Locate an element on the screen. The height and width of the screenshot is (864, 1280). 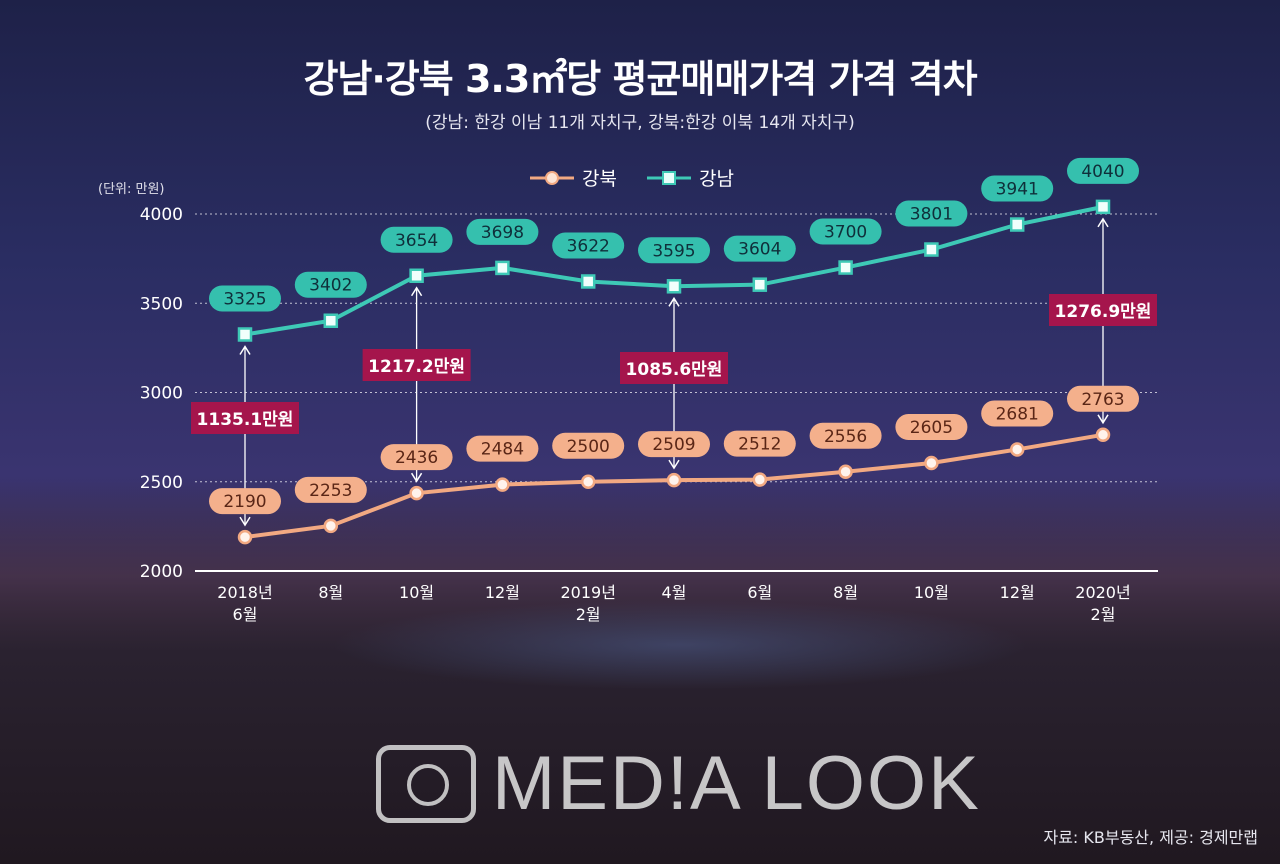
watermark-logo: MED!A LOOK is located at coordinates (678, 783).